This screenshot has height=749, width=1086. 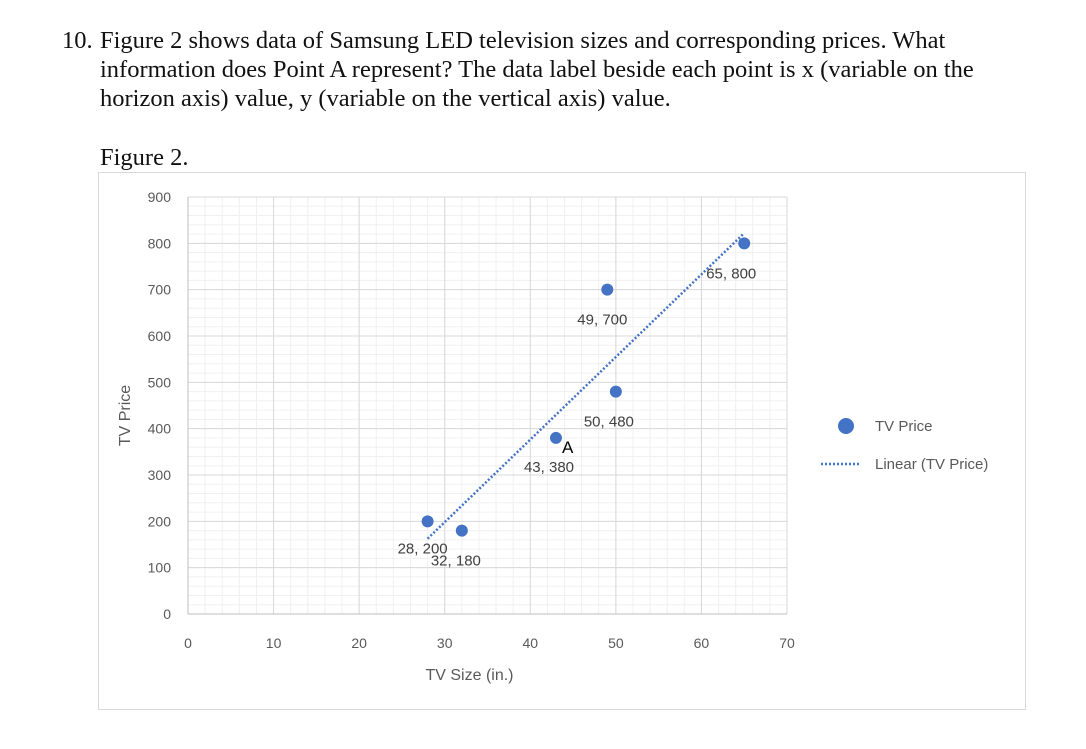 I want to click on legend-label: Linear (TV Price), so click(x=931, y=464).